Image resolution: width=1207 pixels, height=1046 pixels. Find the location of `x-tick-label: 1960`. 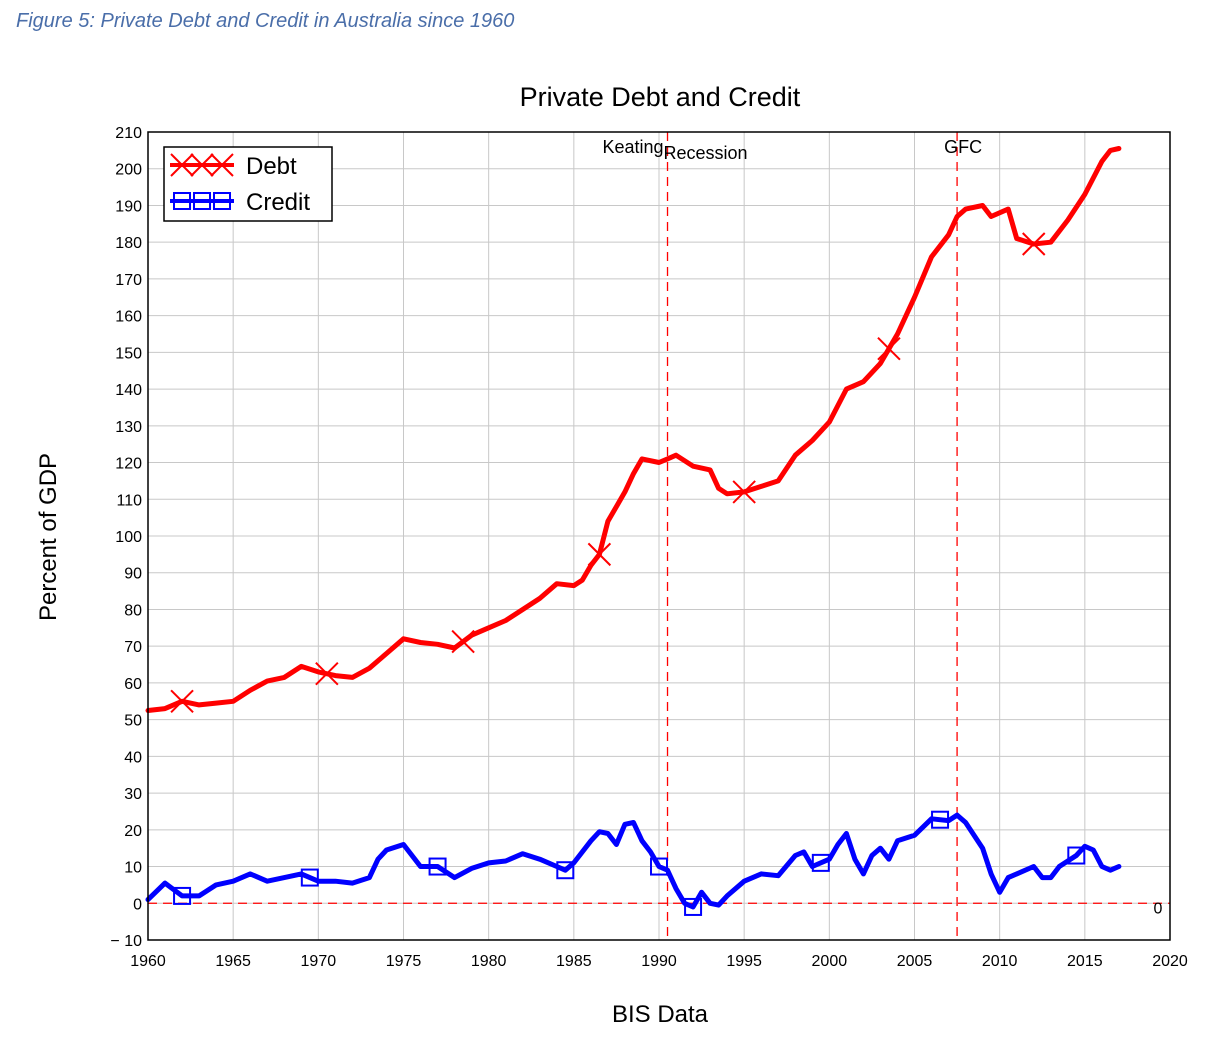

x-tick-label: 1960 is located at coordinates (148, 961).